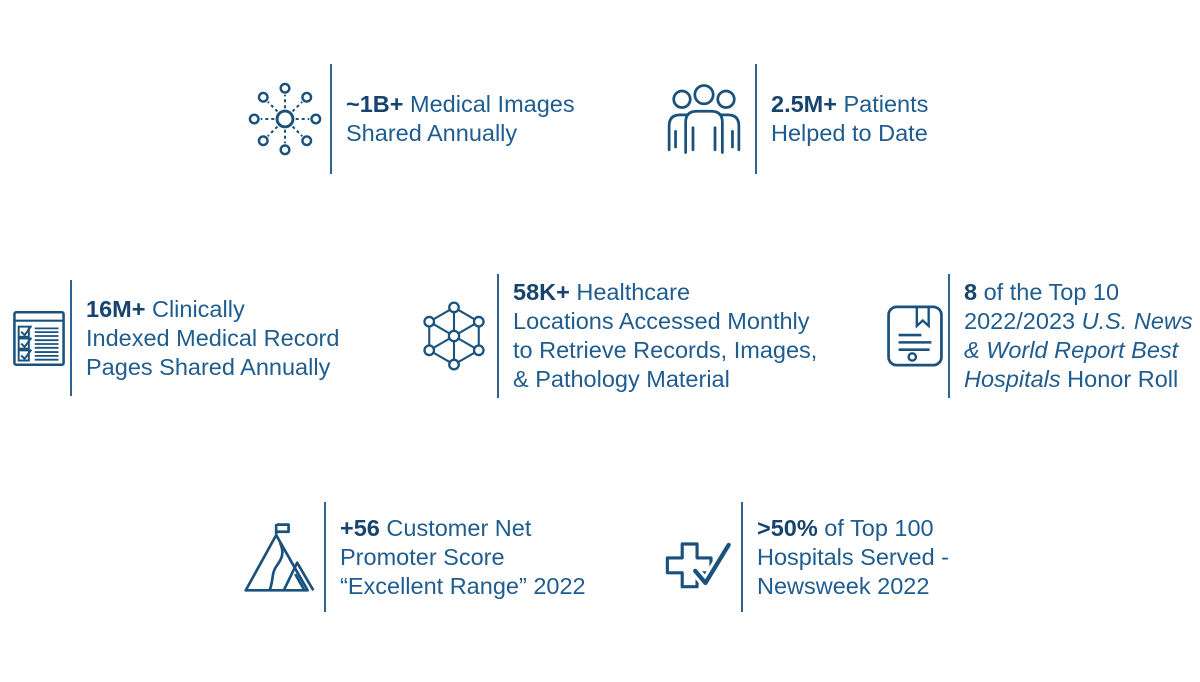  Describe the element at coordinates (375, 104) in the screenshot. I see `stat-value: ~1B+` at that location.